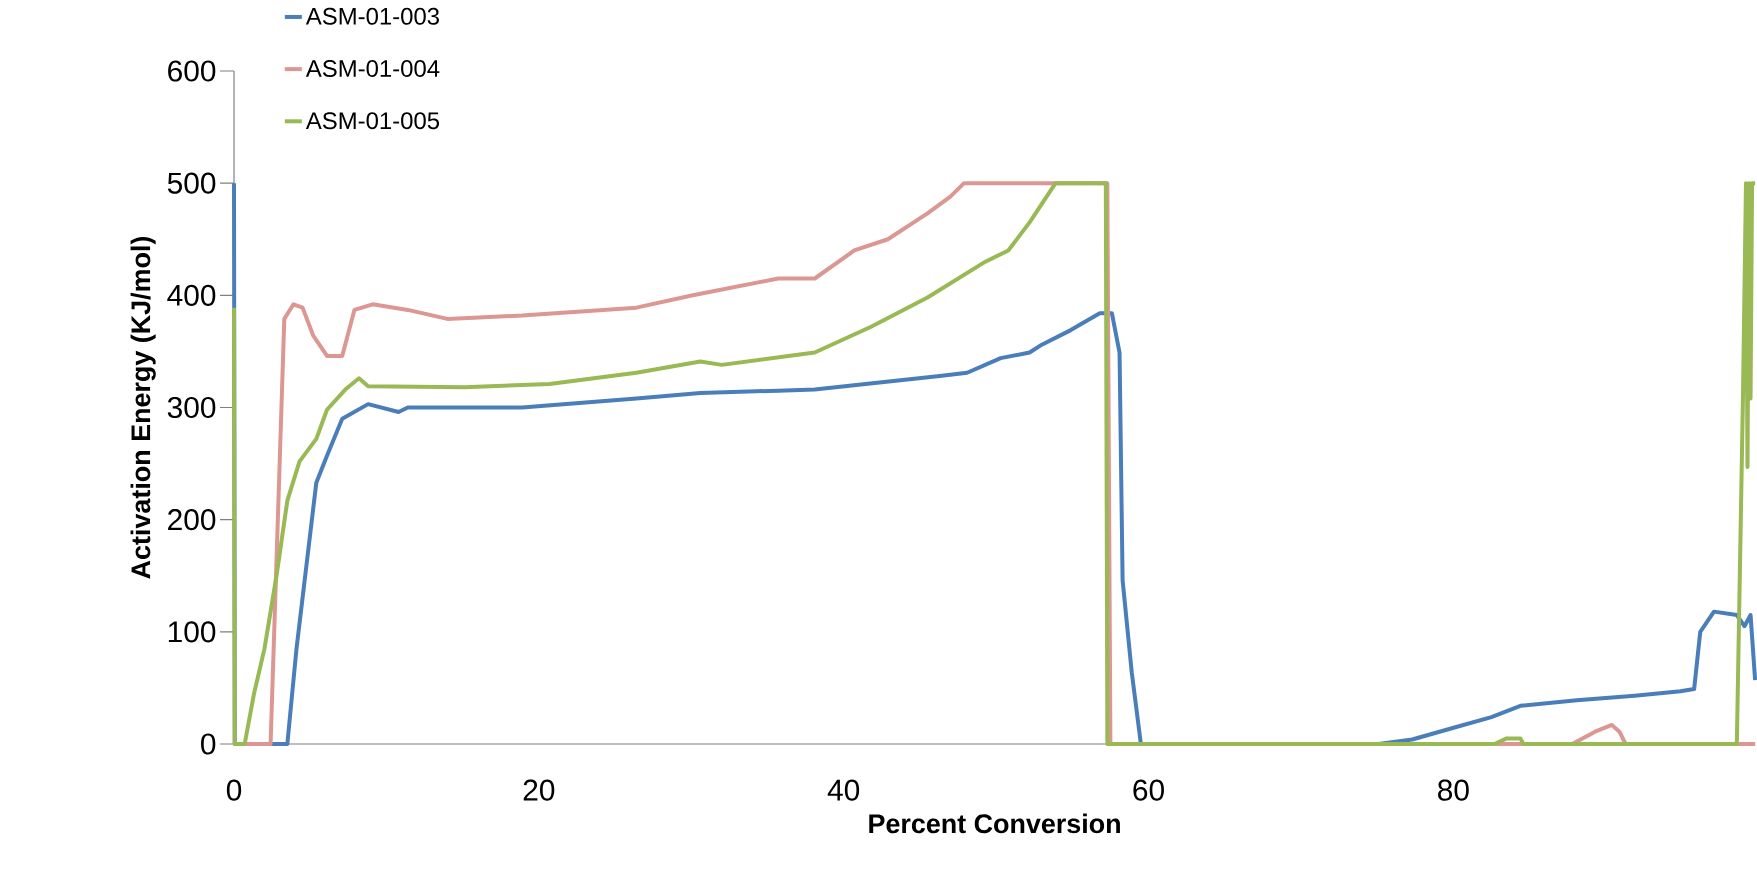 The image size is (1757, 892). I want to click on y-tick-label: 100, so click(192, 632).